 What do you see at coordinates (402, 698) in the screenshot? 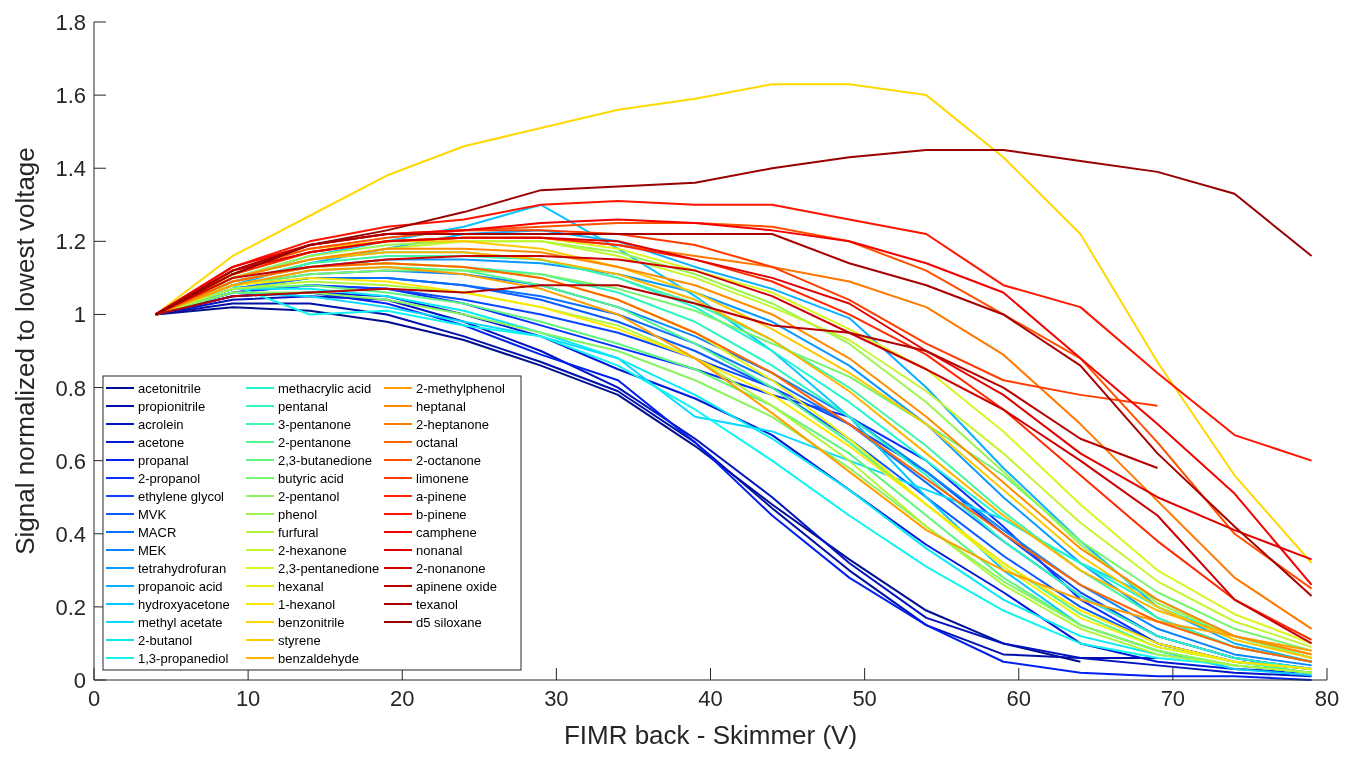
I see `x-tick-label: 20` at bounding box center [402, 698].